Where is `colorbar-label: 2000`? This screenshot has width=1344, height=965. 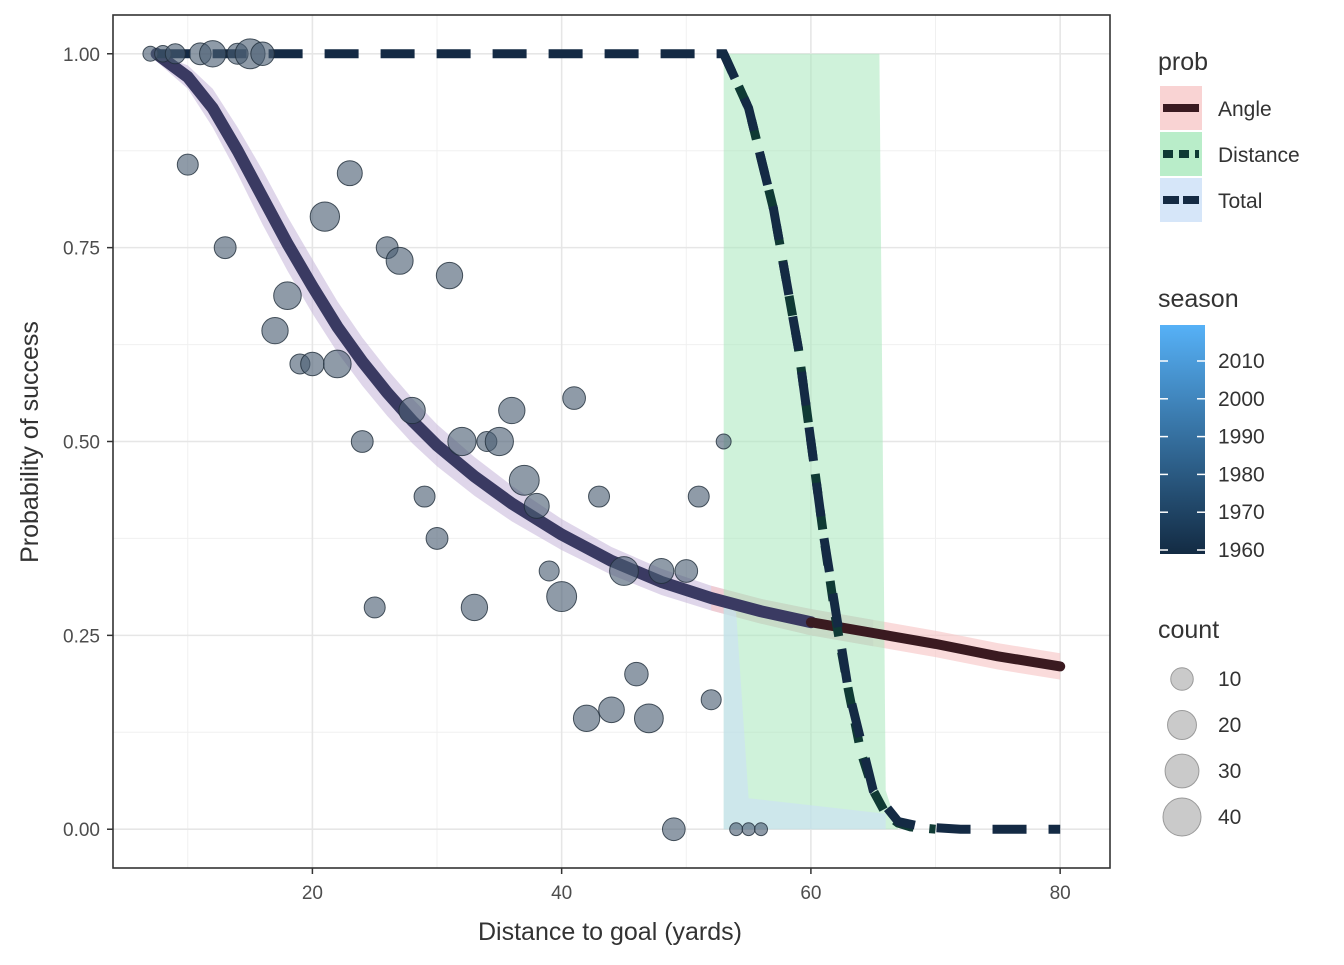 colorbar-label: 2000 is located at coordinates (1241, 399).